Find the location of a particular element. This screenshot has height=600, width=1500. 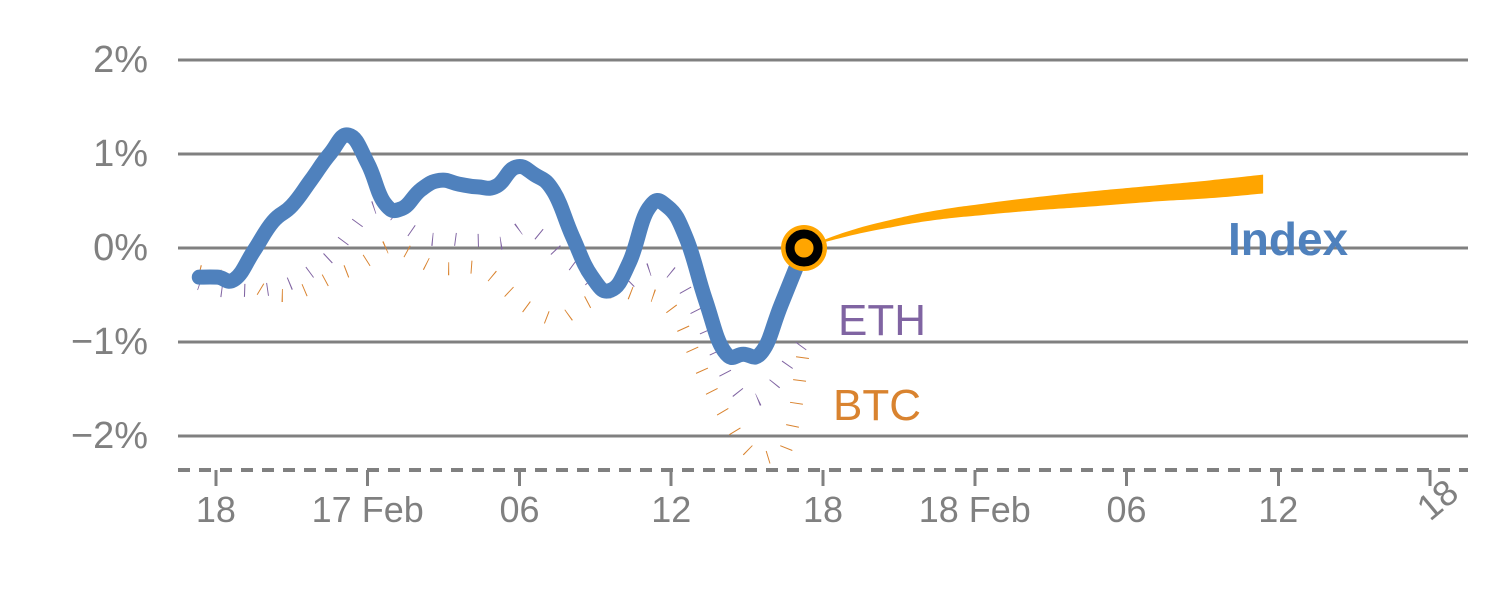

x-tick-label: 18 Feb is located at coordinates (975, 509).